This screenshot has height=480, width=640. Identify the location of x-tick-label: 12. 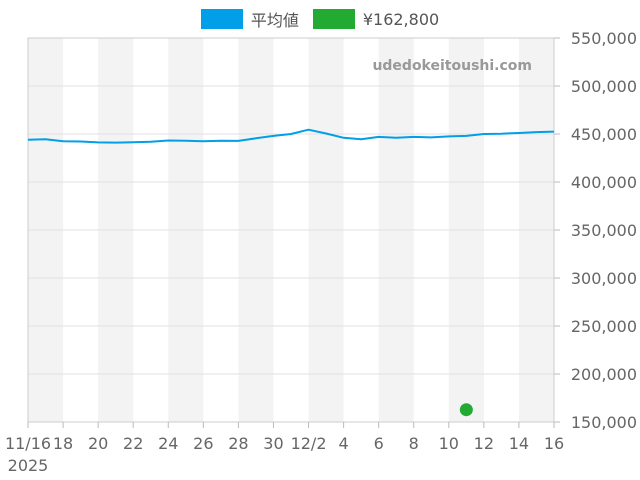
(484, 443).